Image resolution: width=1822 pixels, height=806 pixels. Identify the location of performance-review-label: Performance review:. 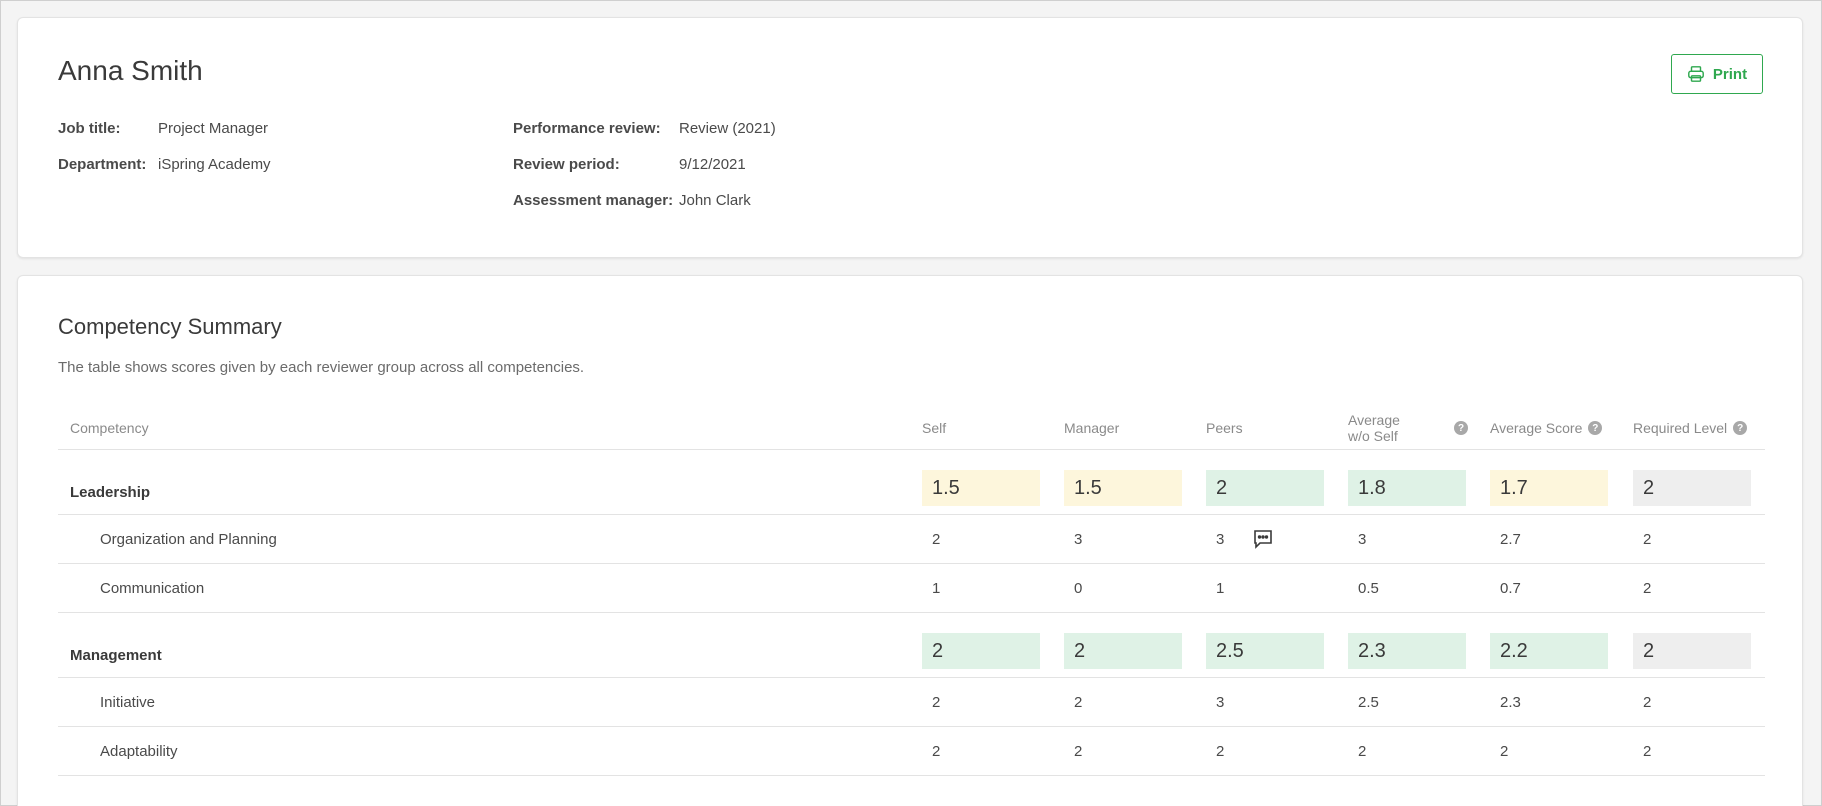
(587, 128).